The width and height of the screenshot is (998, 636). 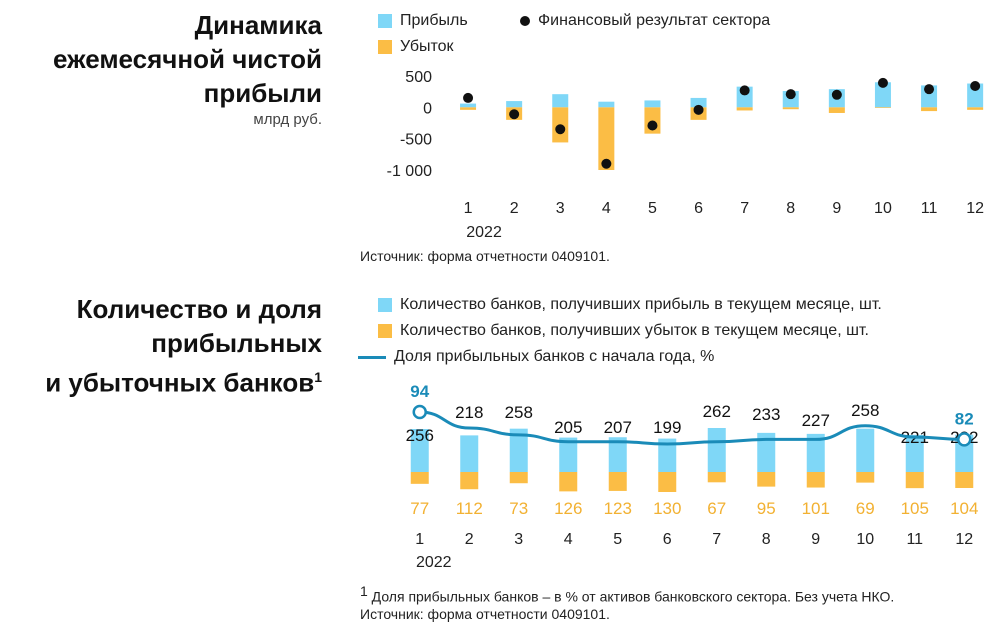 I want to click on profit-value-label: 227, so click(x=816, y=420).